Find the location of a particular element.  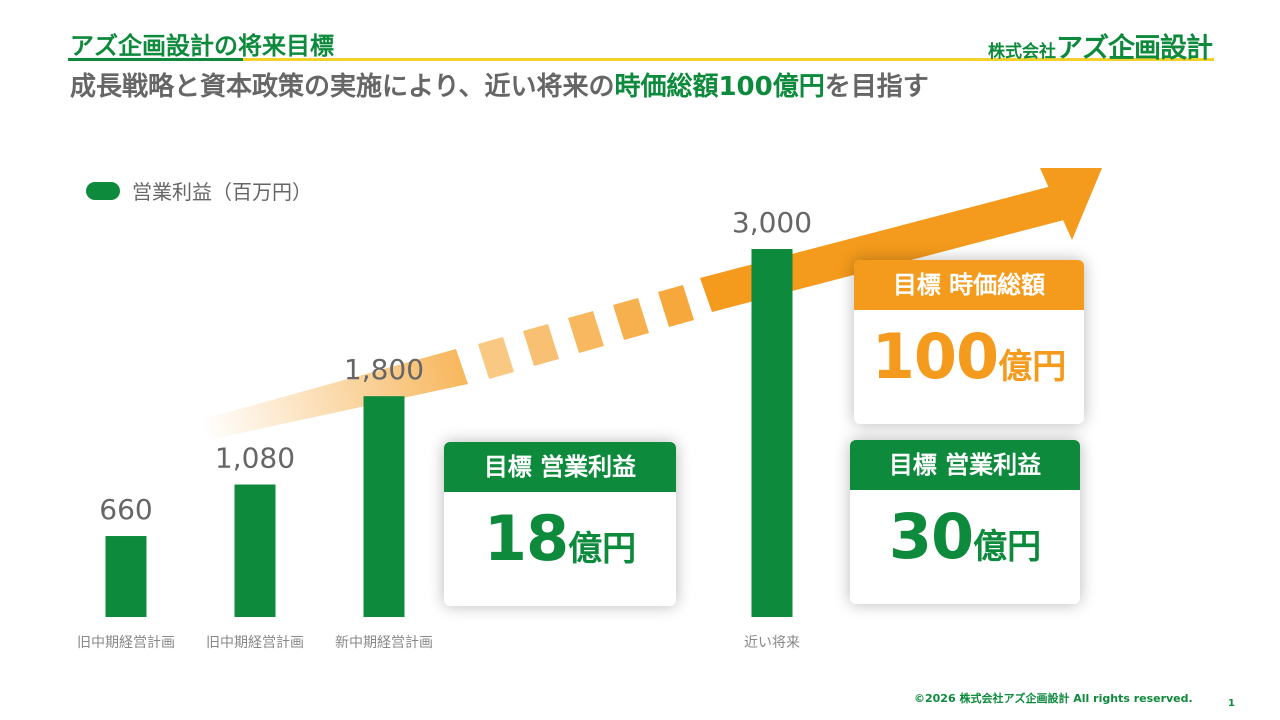

card-value: 100億円 is located at coordinates (969, 356).